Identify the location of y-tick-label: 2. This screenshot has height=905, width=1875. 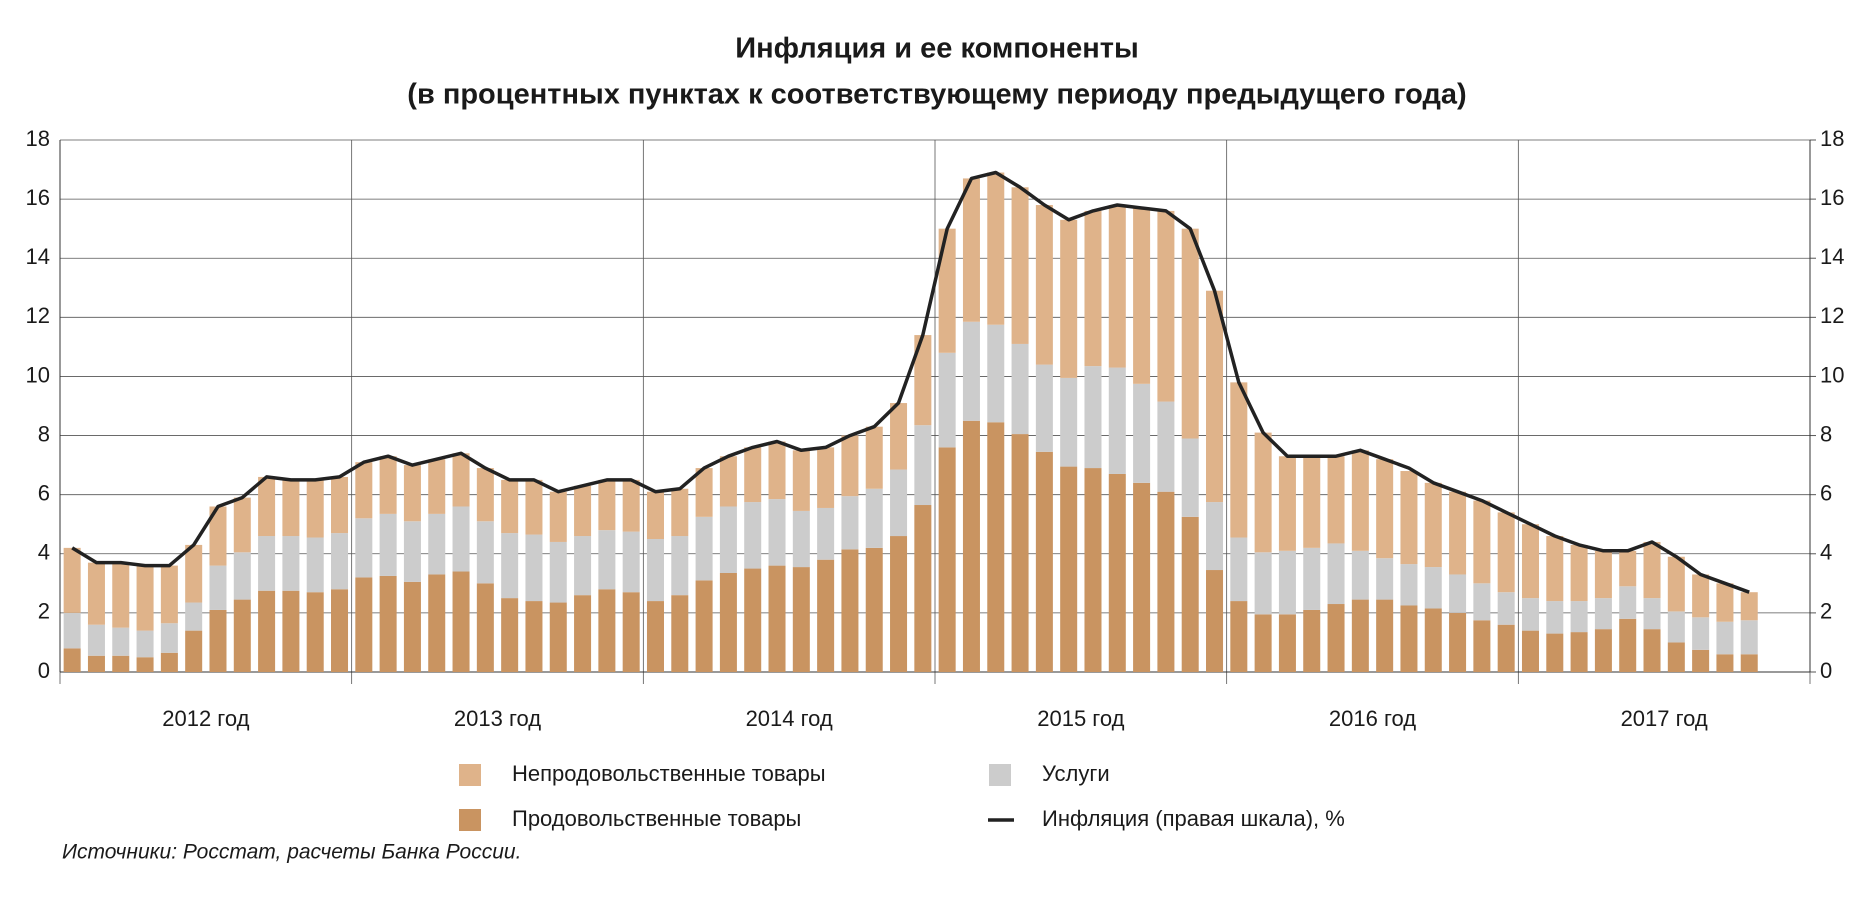
(44, 611).